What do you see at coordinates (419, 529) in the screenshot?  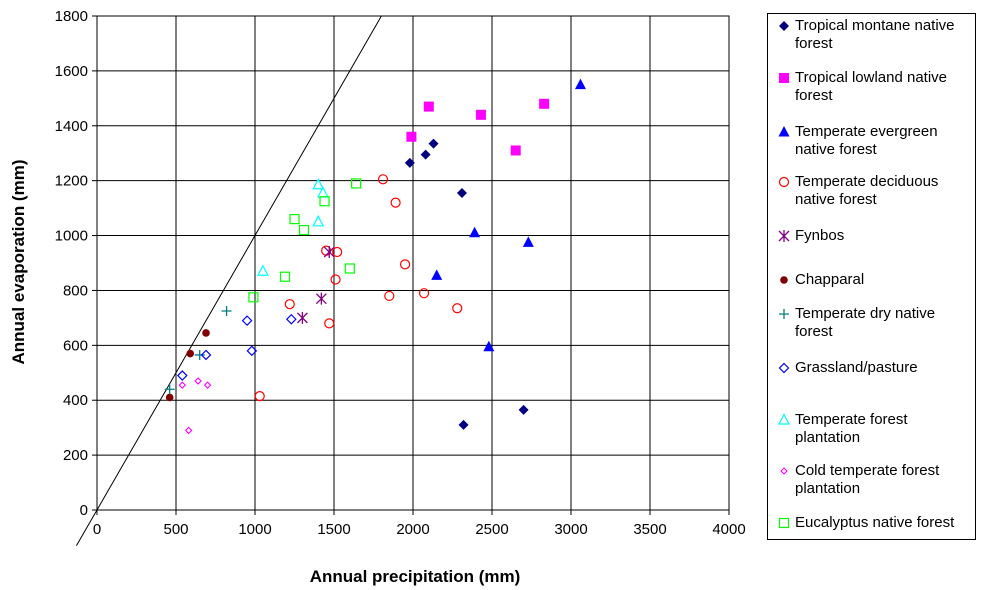 I see `x-tick-labels: 0 500 1000 1500 2000 2500 3000 3500 4000` at bounding box center [419, 529].